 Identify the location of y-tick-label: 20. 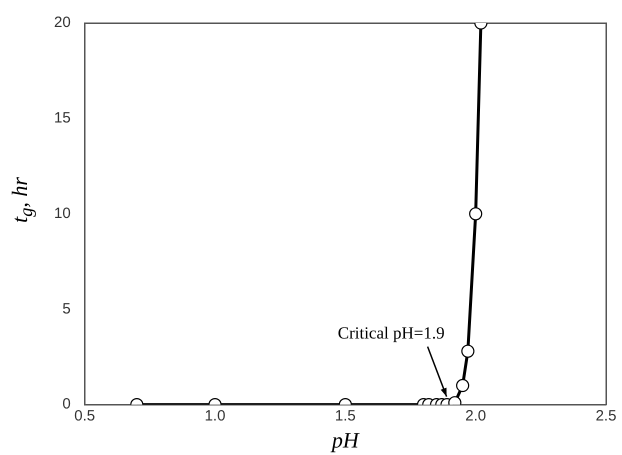
(62, 23).